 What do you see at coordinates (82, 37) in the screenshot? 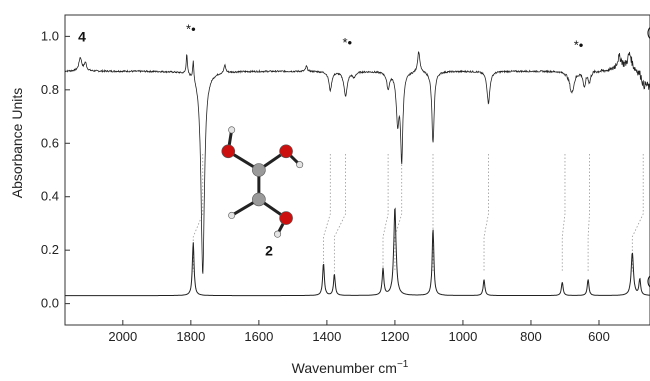
I see `compound-label: 4` at bounding box center [82, 37].